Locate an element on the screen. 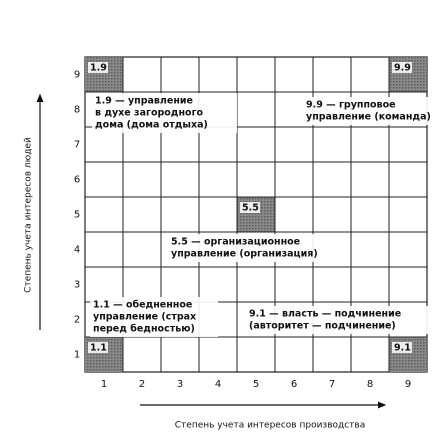 Image resolution: width=446 pixels, height=444 pixels. description-line: управление (команда) is located at coordinates (368, 117).